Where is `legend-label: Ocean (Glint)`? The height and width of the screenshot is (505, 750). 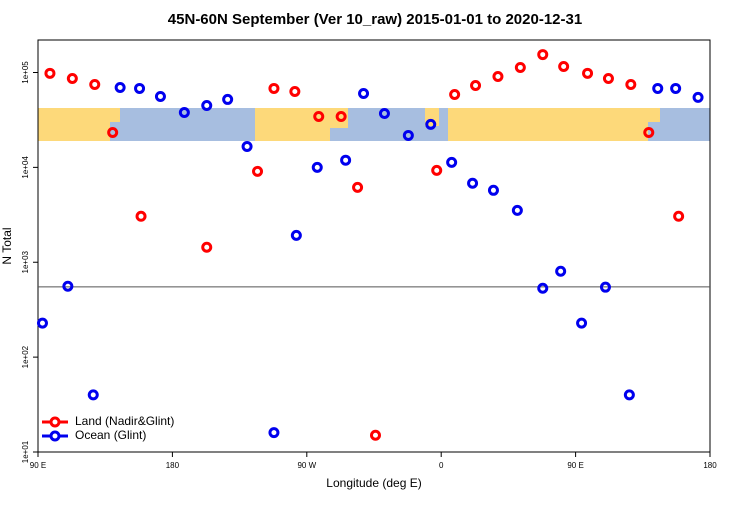
legend-label: Ocean (Glint) is located at coordinates (110, 435).